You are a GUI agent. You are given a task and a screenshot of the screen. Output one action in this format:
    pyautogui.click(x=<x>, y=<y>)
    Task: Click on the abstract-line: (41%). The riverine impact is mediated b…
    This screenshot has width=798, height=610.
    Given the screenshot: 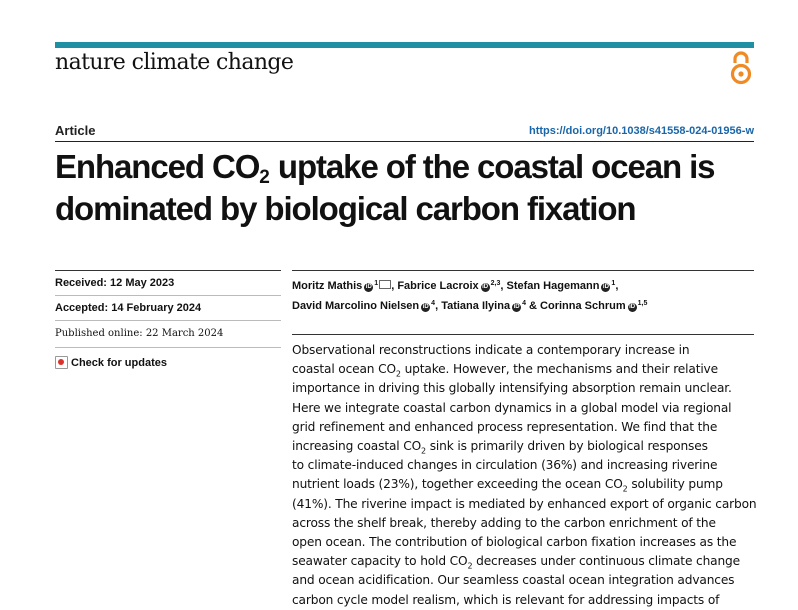 What is the action you would take?
    pyautogui.click(x=524, y=503)
    